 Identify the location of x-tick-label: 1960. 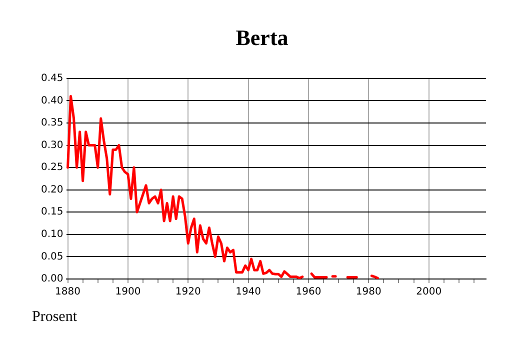
(309, 292).